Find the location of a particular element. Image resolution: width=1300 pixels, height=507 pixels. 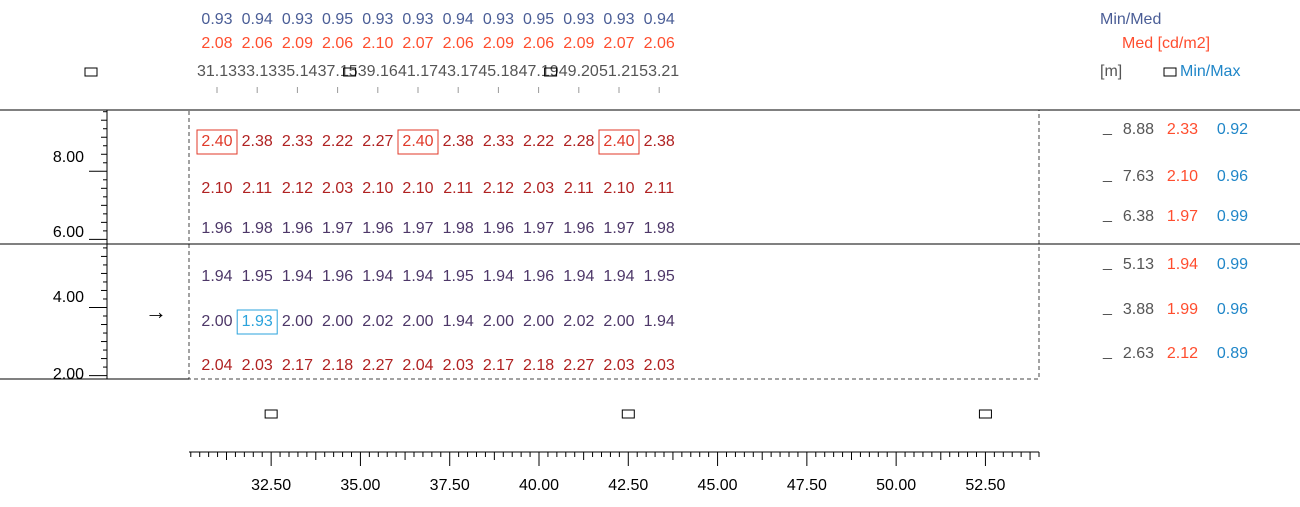

min-max-label: Min/Max is located at coordinates (1210, 71).